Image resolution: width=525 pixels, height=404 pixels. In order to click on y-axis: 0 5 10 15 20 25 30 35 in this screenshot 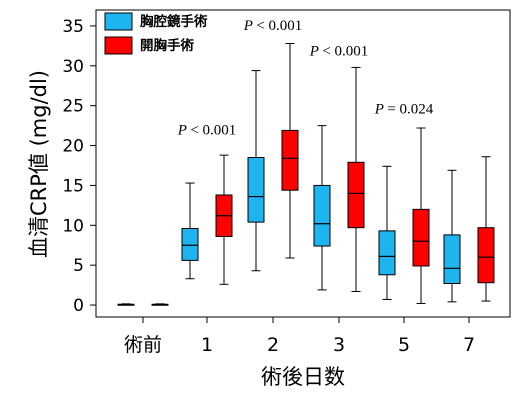, I will do `click(79, 166)`.